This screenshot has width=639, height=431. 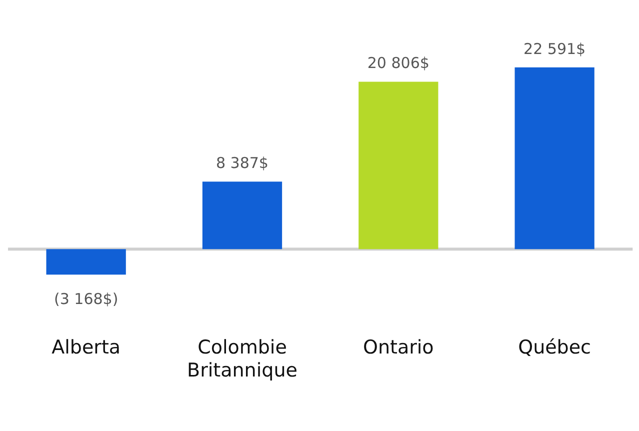 I want to click on x-tick-label: Québec, so click(x=555, y=347).